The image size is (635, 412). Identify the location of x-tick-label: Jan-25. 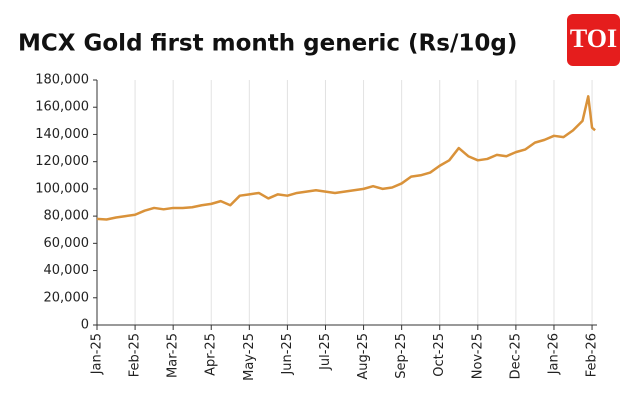
(97, 354).